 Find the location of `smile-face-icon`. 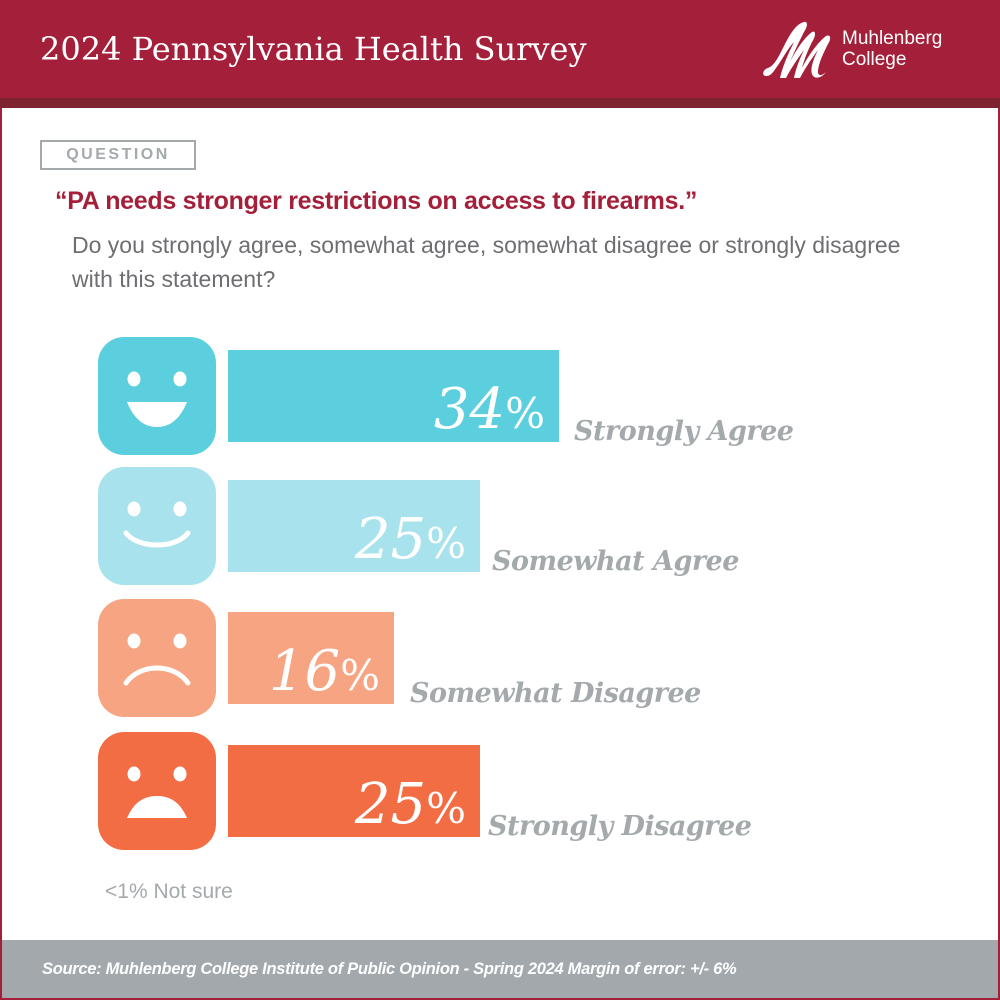

smile-face-icon is located at coordinates (157, 526).